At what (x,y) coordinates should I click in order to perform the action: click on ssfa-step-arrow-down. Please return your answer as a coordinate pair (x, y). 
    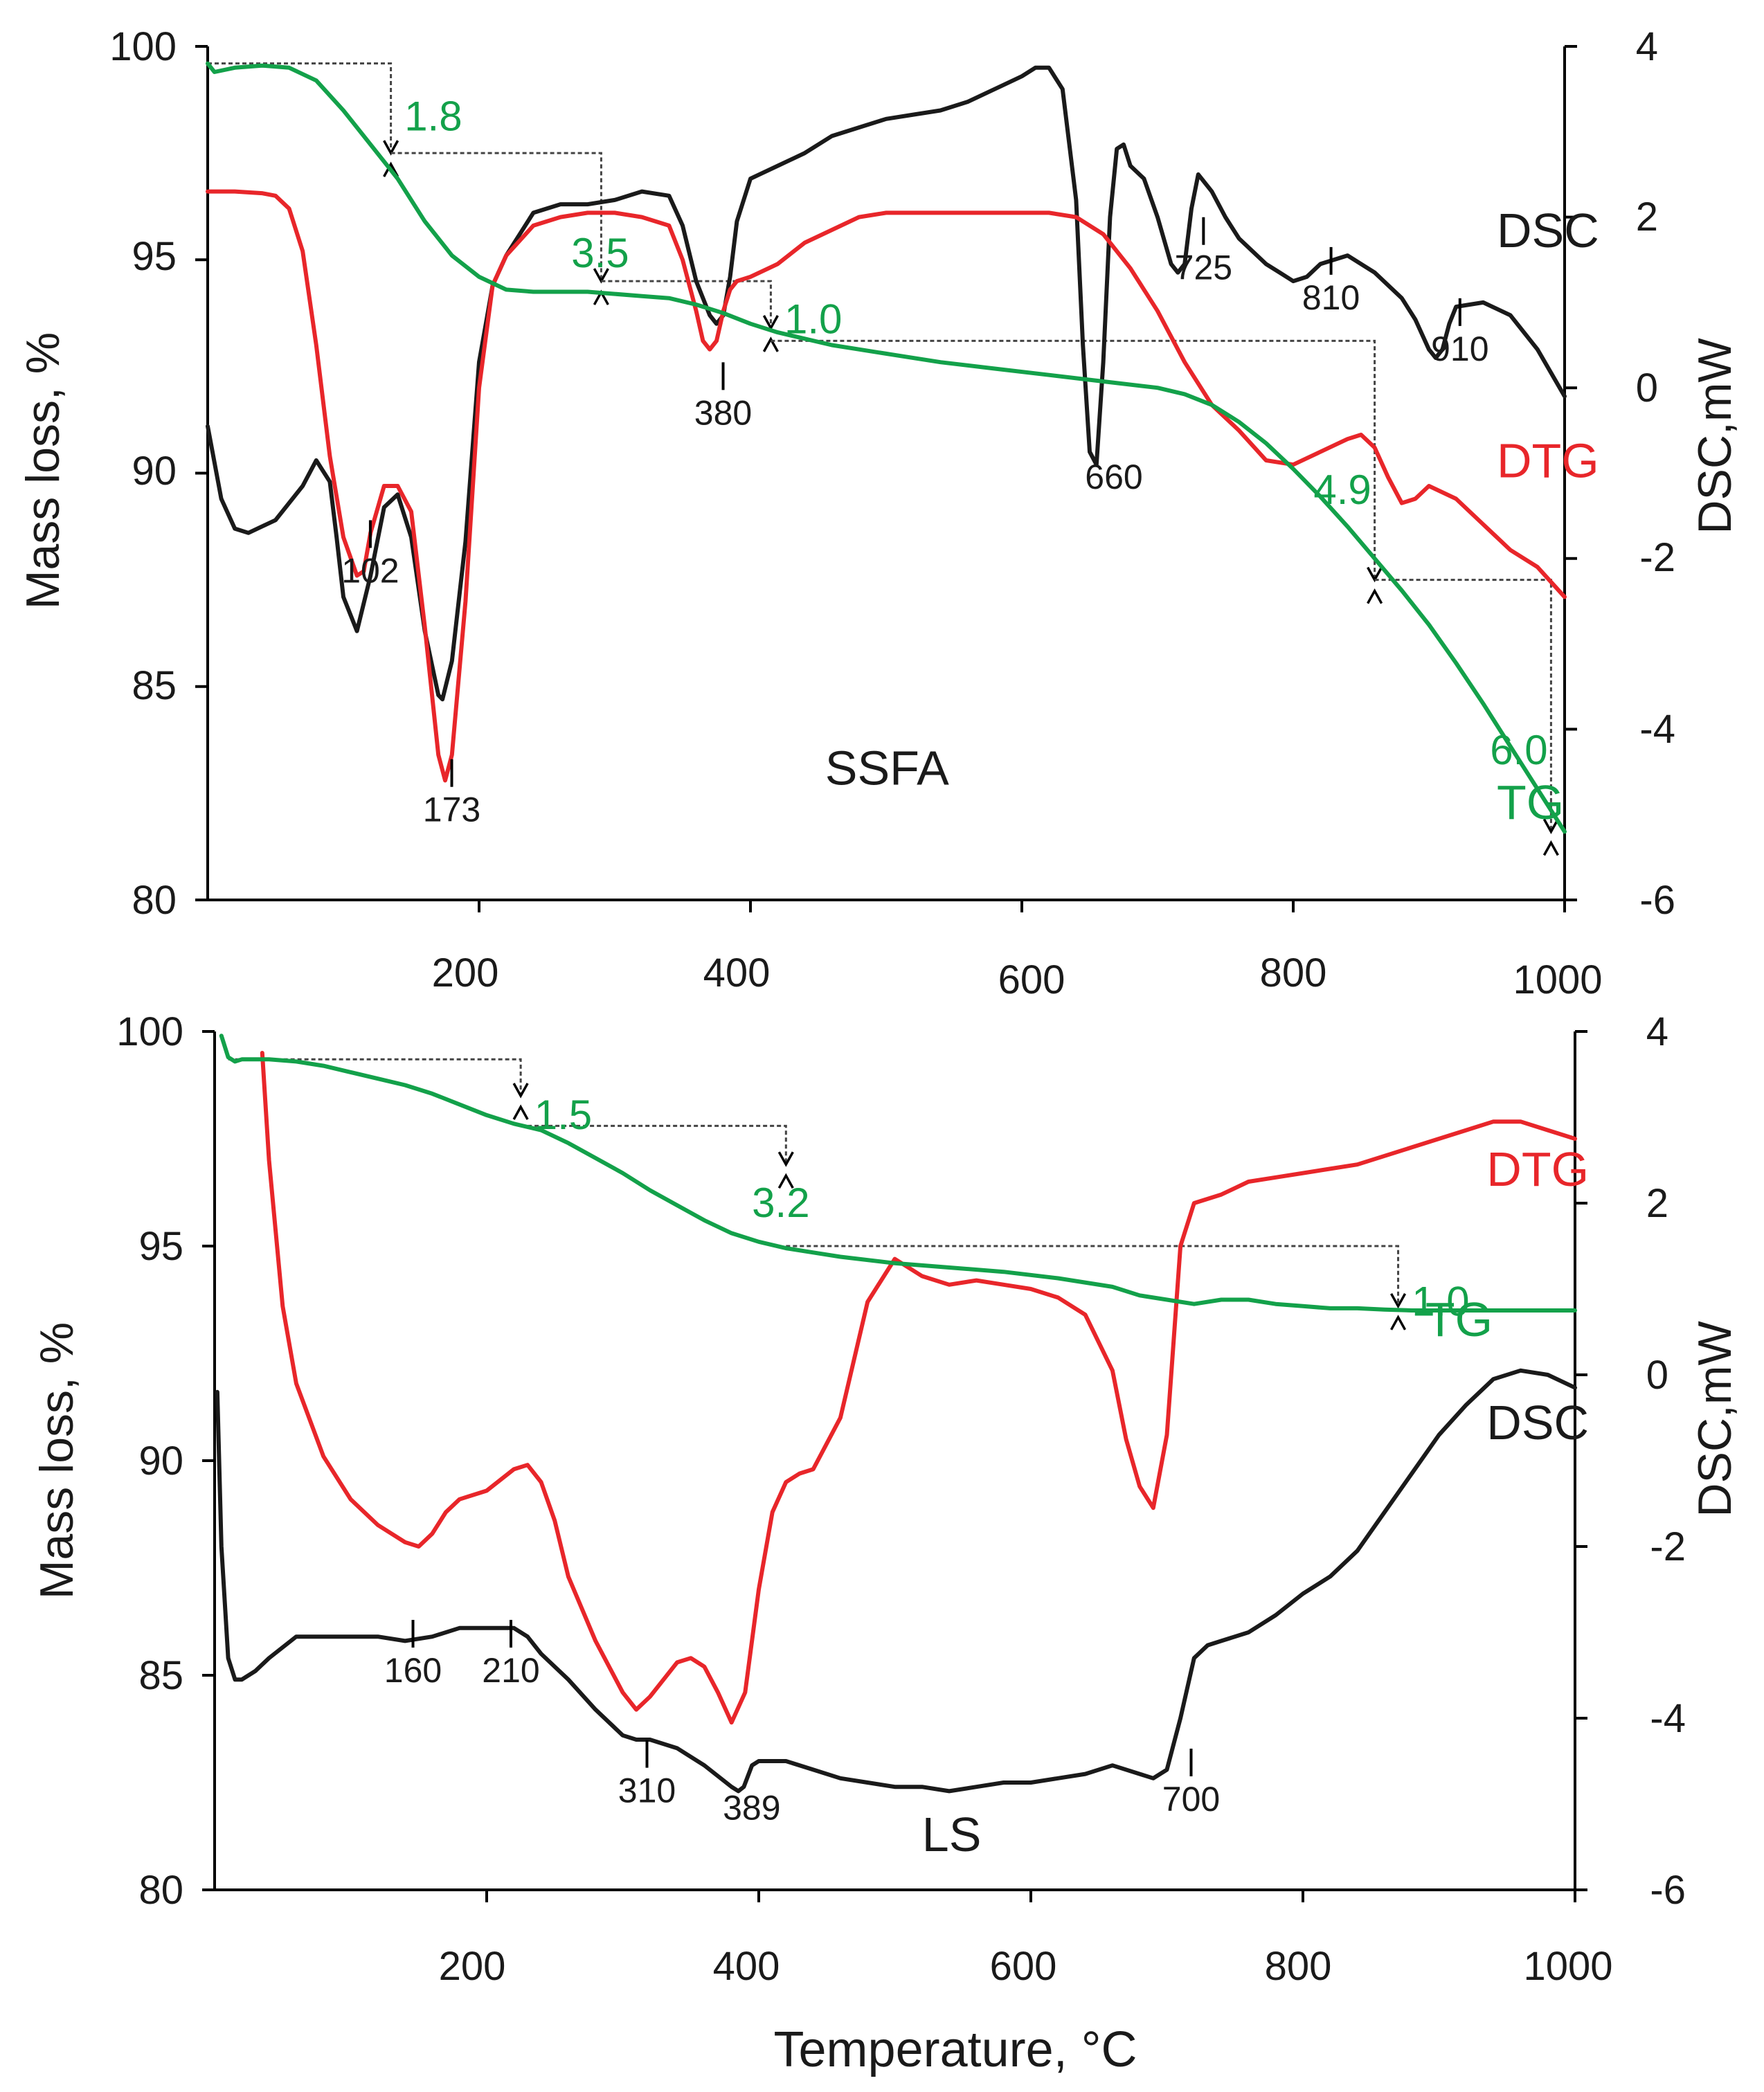
    Looking at the image, I should click on (1550, 826).